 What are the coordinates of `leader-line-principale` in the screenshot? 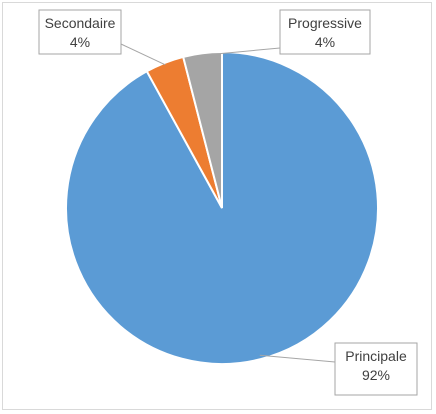 It's located at (297, 358).